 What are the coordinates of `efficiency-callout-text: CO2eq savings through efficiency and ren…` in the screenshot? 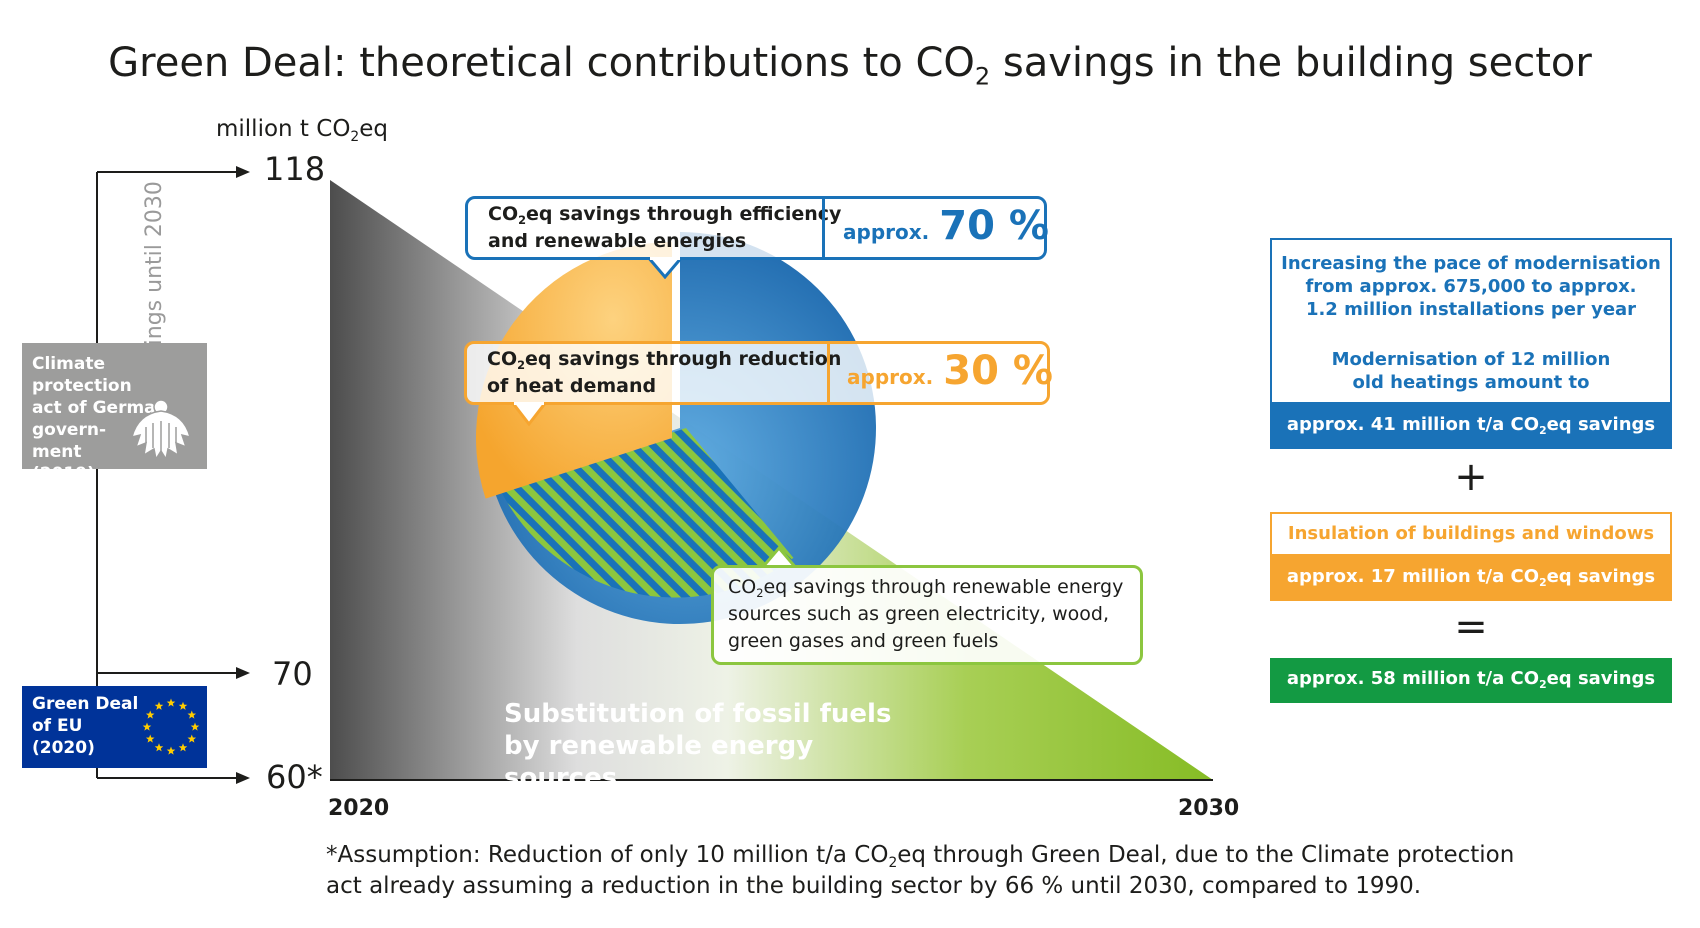 It's located at (665, 227).